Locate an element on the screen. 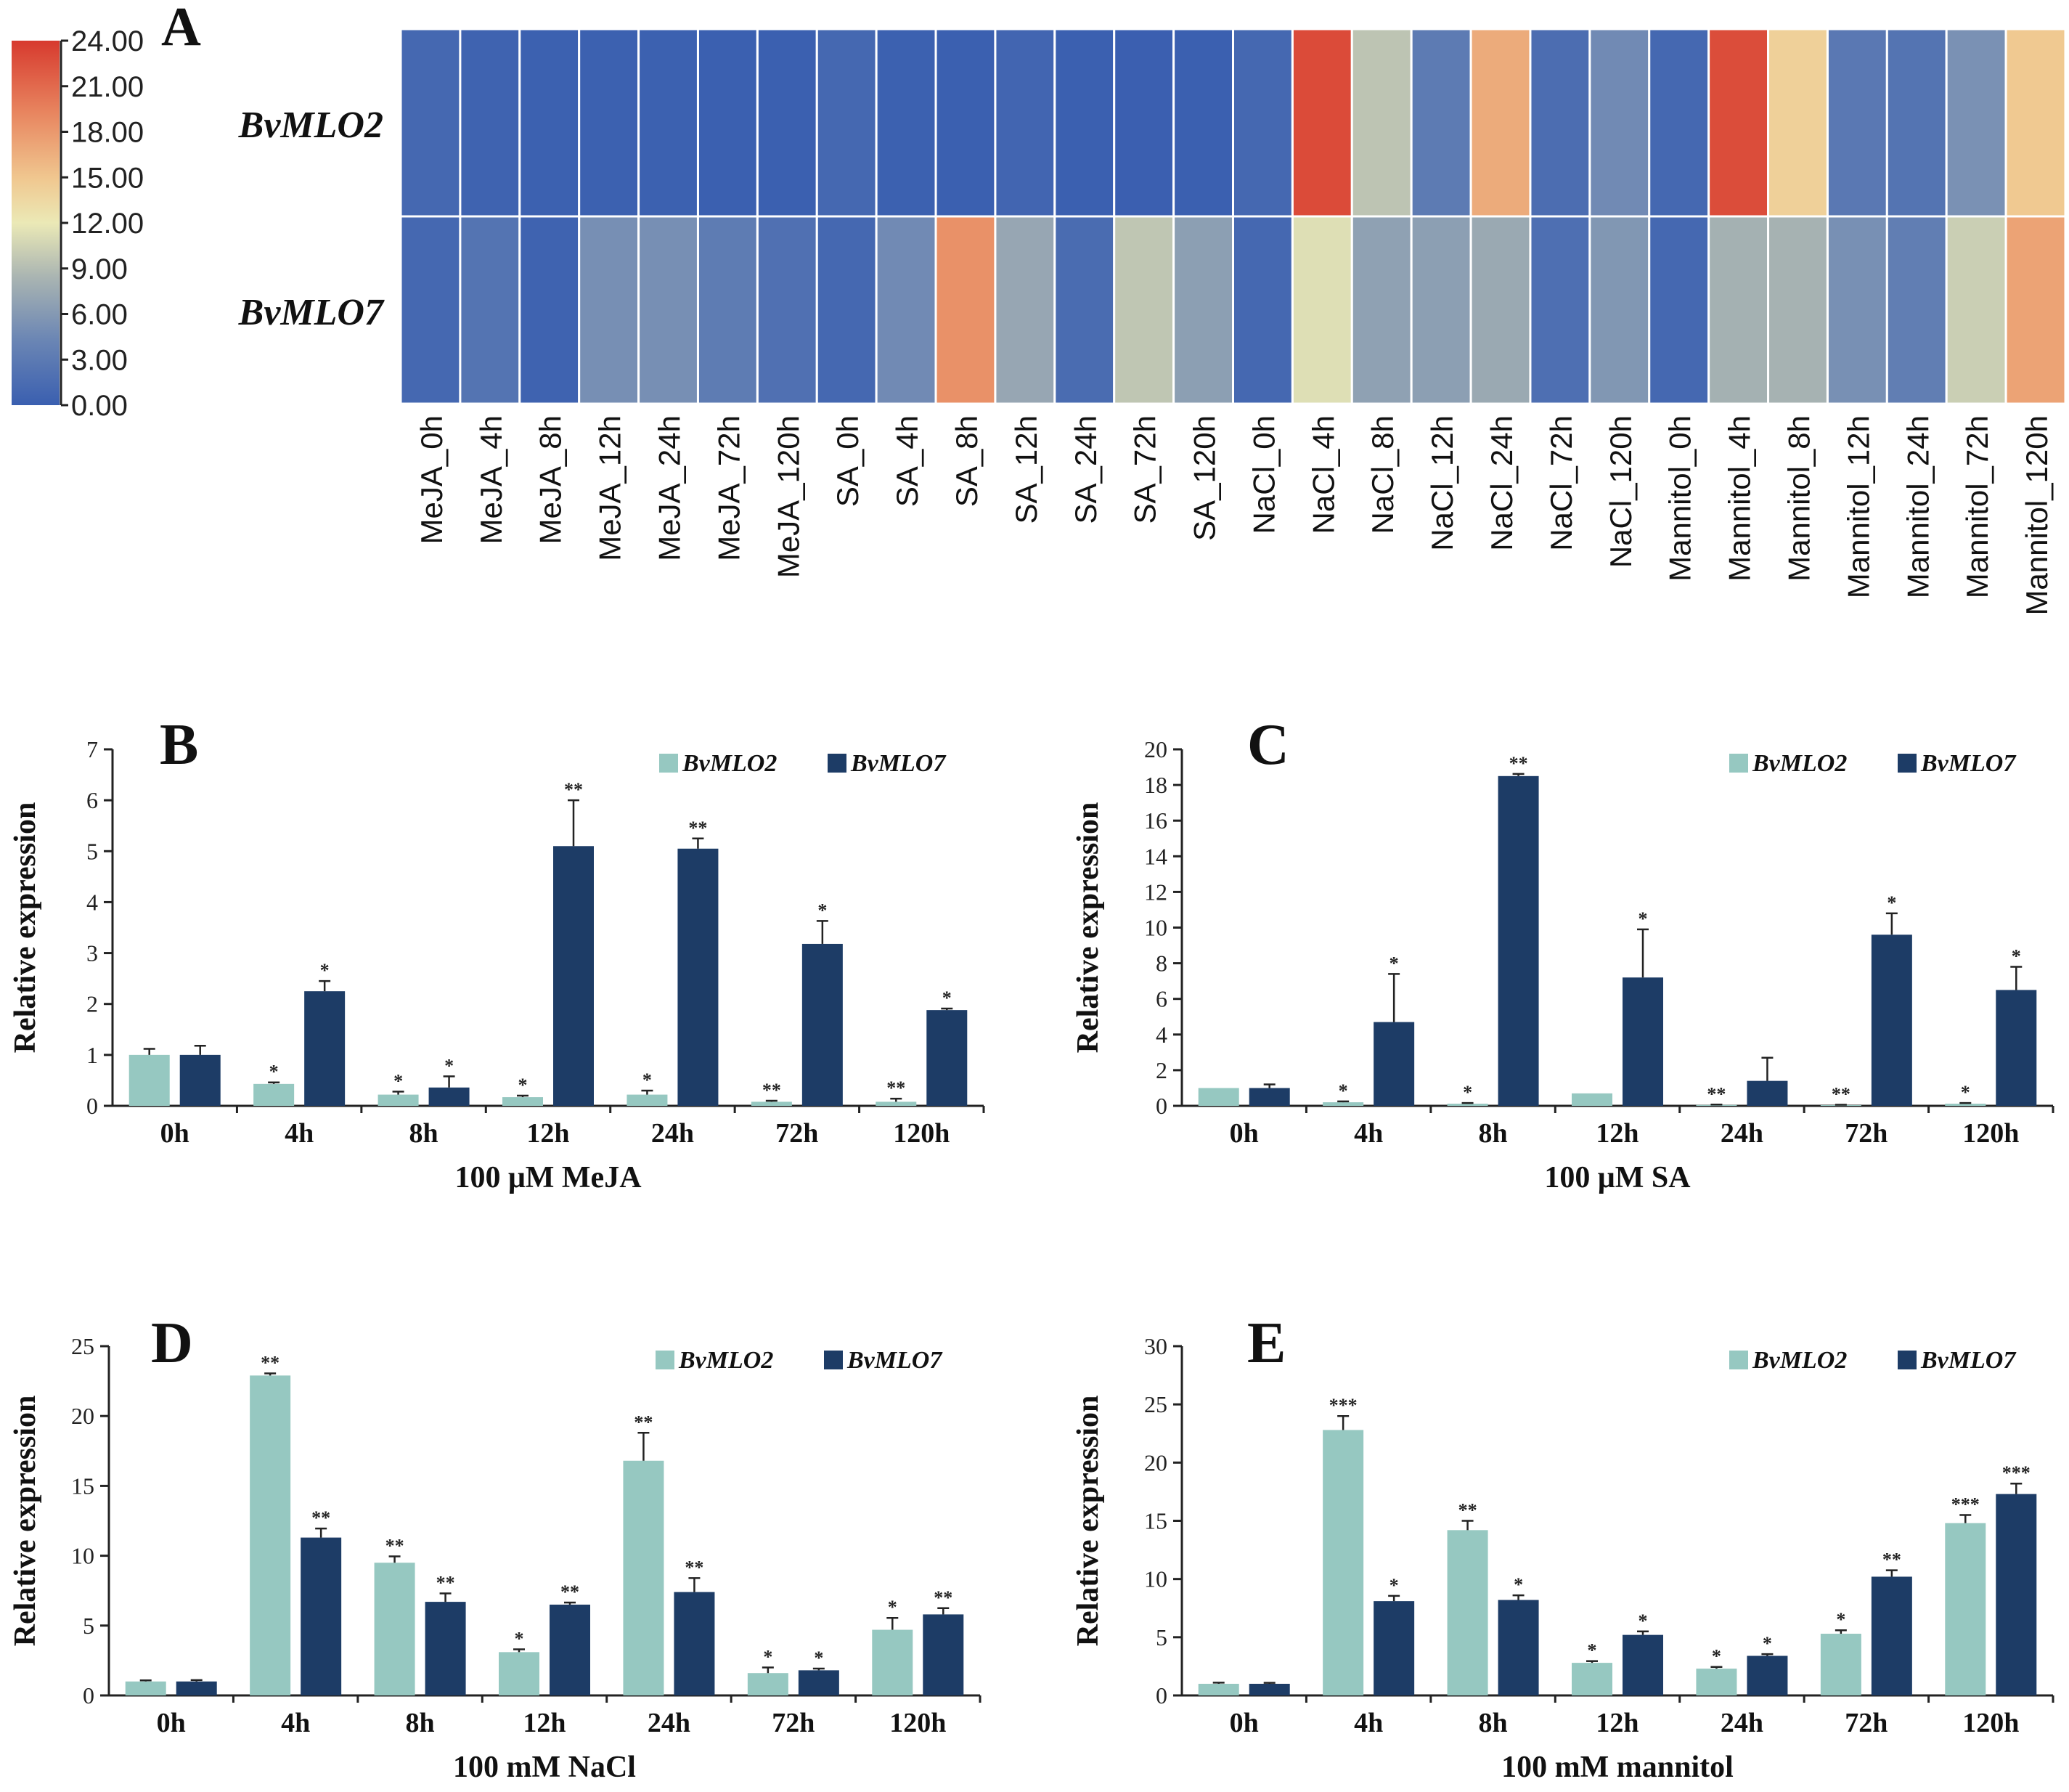 Image resolution: width=2069 pixels, height=1792 pixels. heatmap-column-label: MeJA_0h is located at coordinates (432, 479).